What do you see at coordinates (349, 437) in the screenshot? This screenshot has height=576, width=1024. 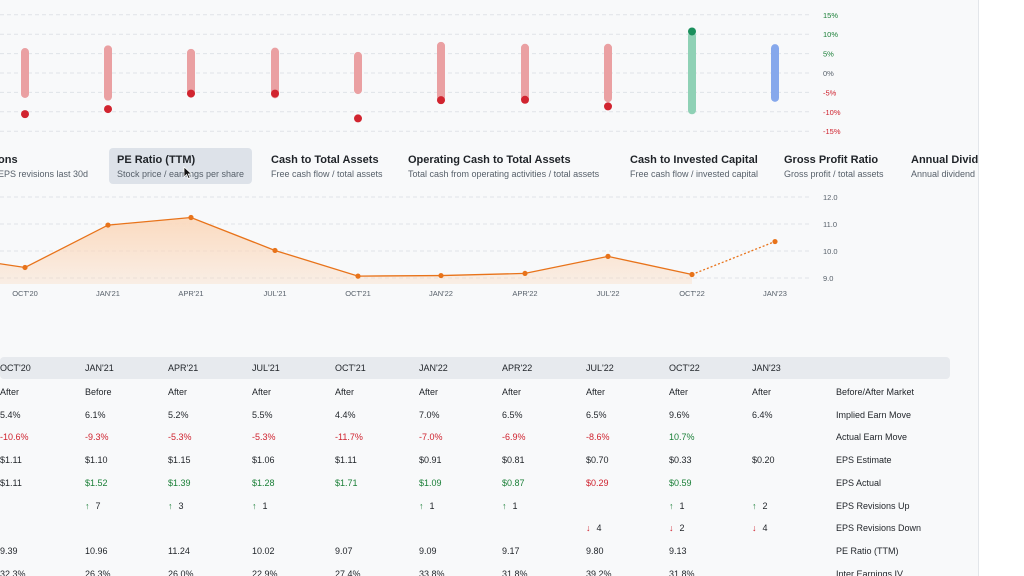 I see `table-cell: -11.7%` at bounding box center [349, 437].